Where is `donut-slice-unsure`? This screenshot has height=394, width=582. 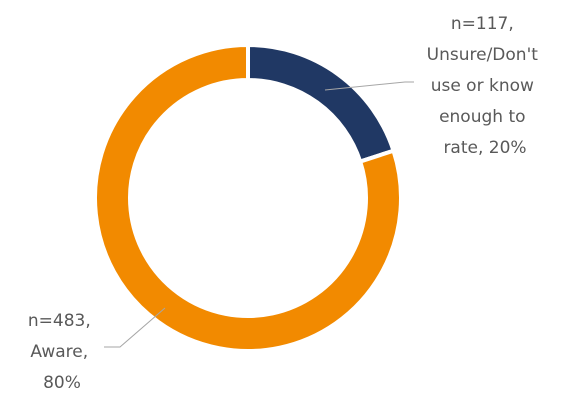 donut-slice-unsure is located at coordinates (321, 103).